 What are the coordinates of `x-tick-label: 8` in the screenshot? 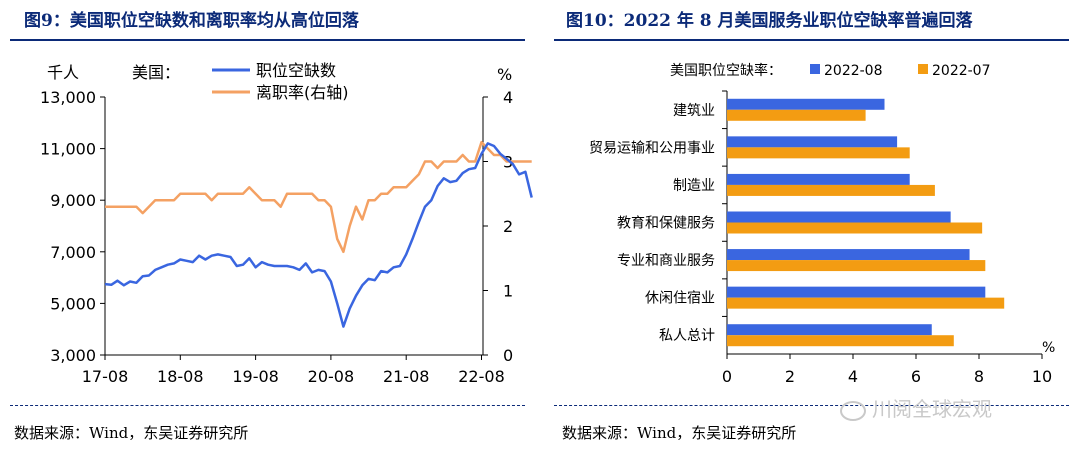 It's located at (979, 376).